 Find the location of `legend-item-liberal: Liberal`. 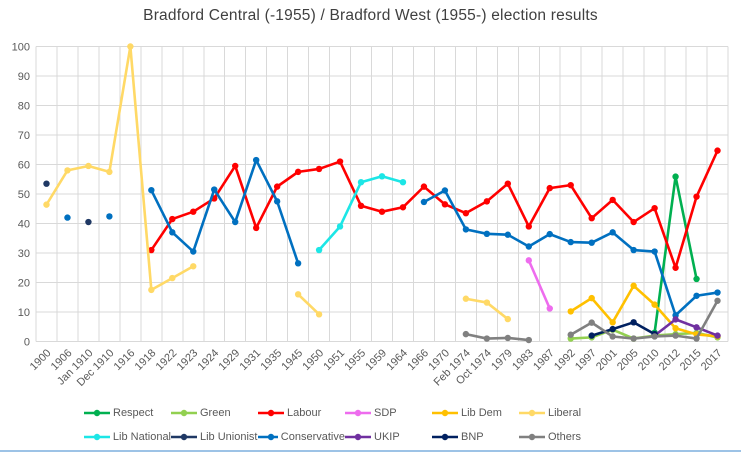

legend-item-liberal: Liberal is located at coordinates (562, 413).